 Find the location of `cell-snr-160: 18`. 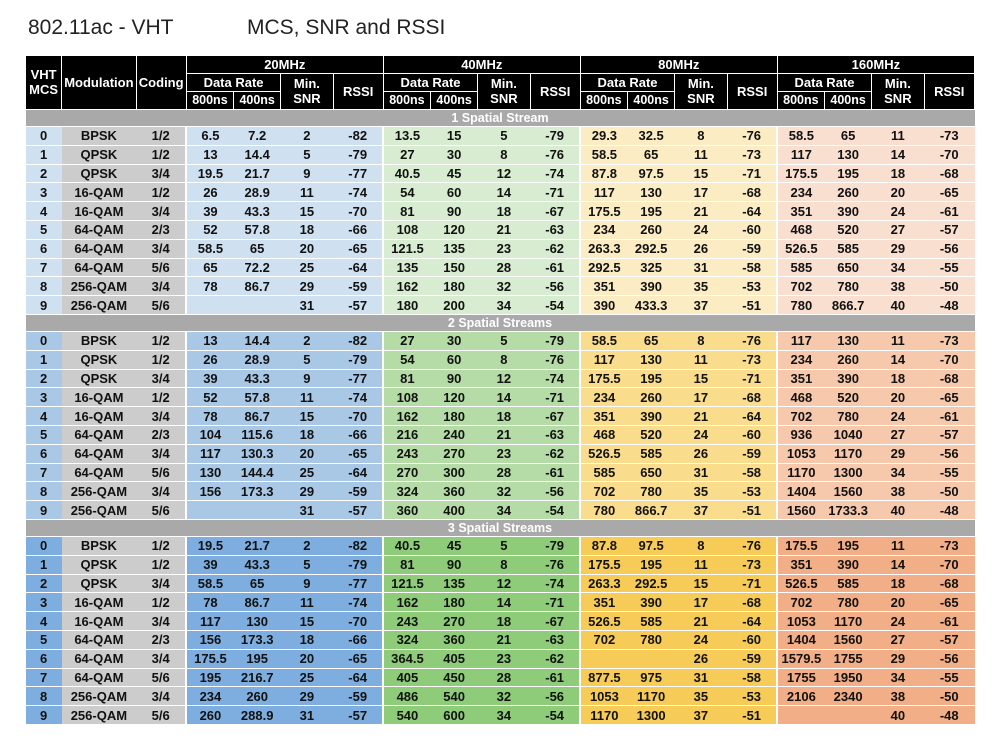

cell-snr-160: 18 is located at coordinates (897, 379).